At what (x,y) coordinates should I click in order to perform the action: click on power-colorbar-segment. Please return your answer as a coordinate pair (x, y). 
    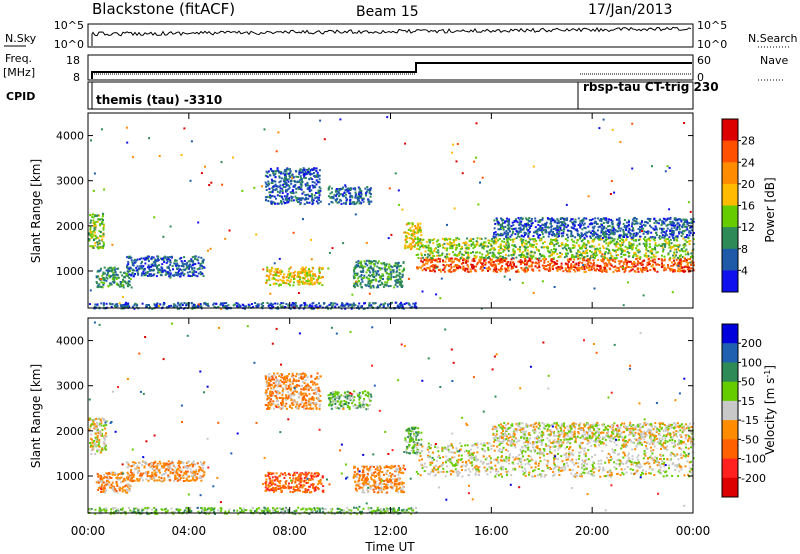
    Looking at the image, I should click on (730, 259).